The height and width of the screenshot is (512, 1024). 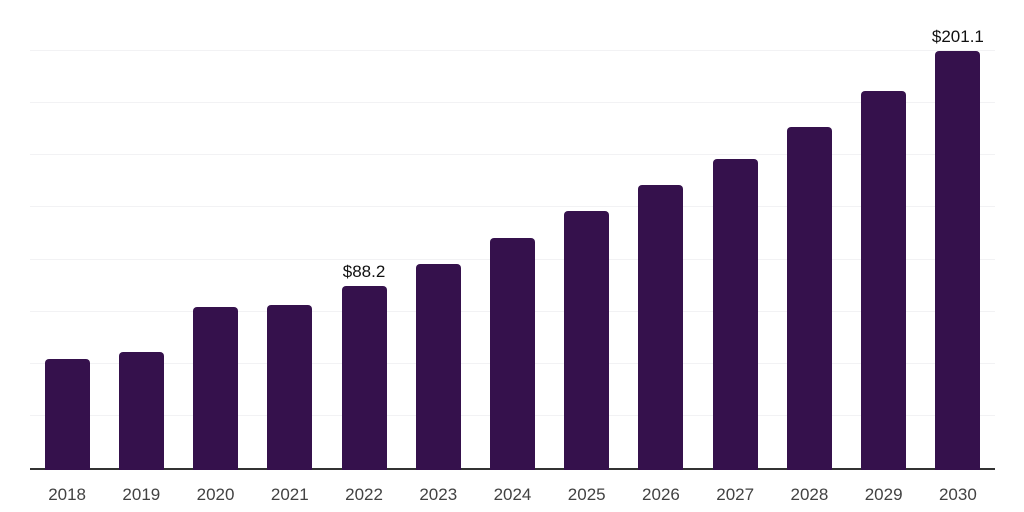 I want to click on bar-group-2027, so click(x=735, y=235).